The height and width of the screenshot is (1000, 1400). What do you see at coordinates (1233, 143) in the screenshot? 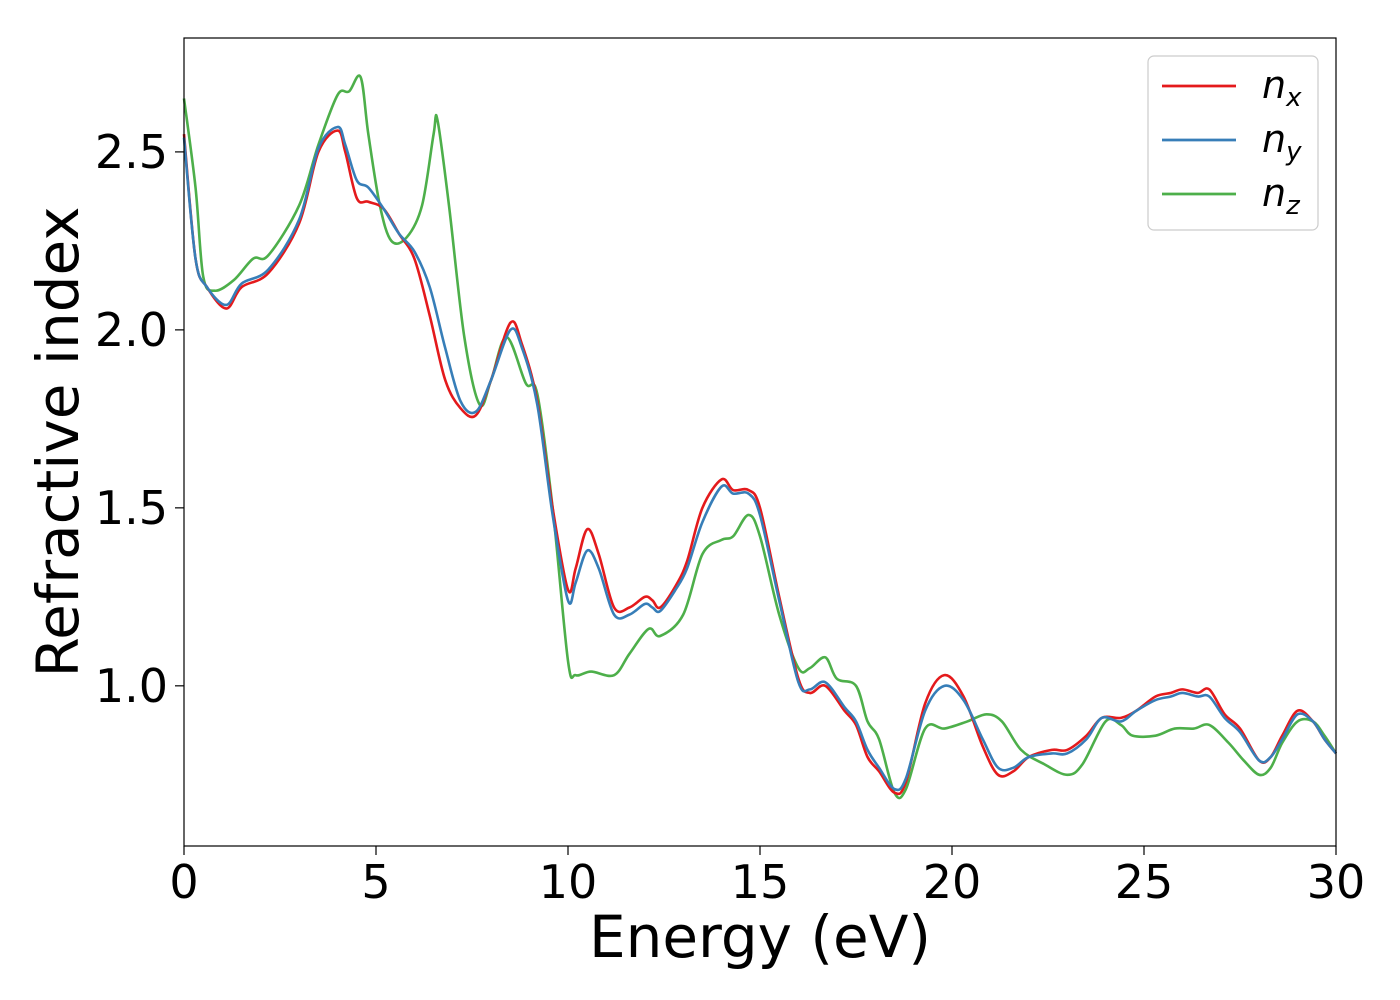
I see `legend-box` at bounding box center [1233, 143].